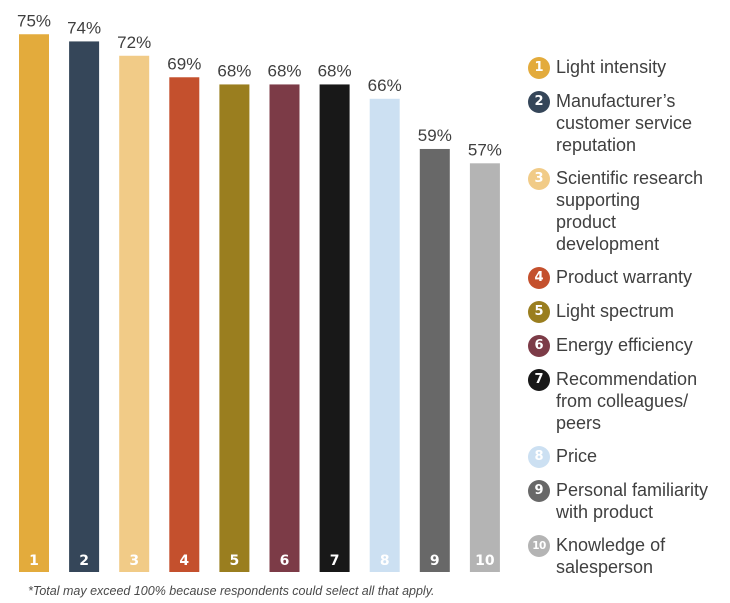 The width and height of the screenshot is (730, 603). I want to click on legend-label-line: Light intensity, so click(611, 67).